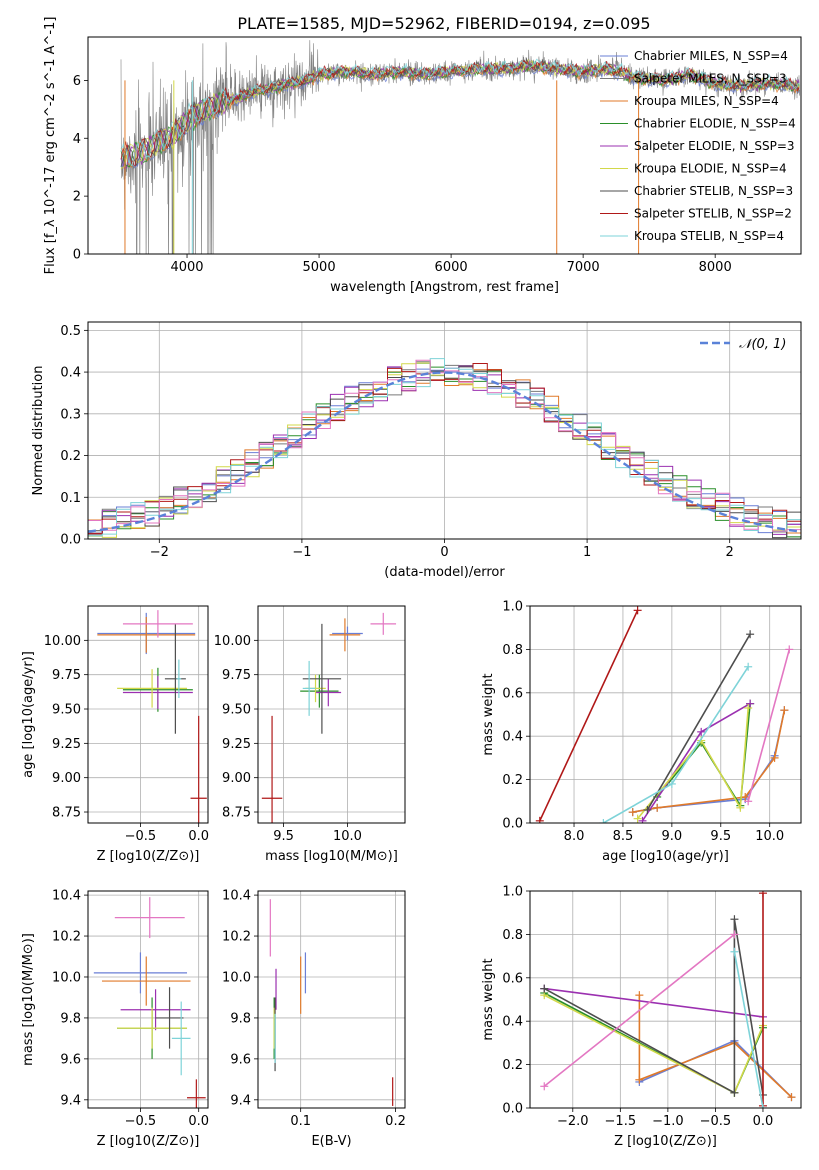 This screenshot has height=1170, width=819. What do you see at coordinates (714, 146) in the screenshot?
I see `legend-label: Salpeter ELODIE, N_SSP=3` at bounding box center [714, 146].